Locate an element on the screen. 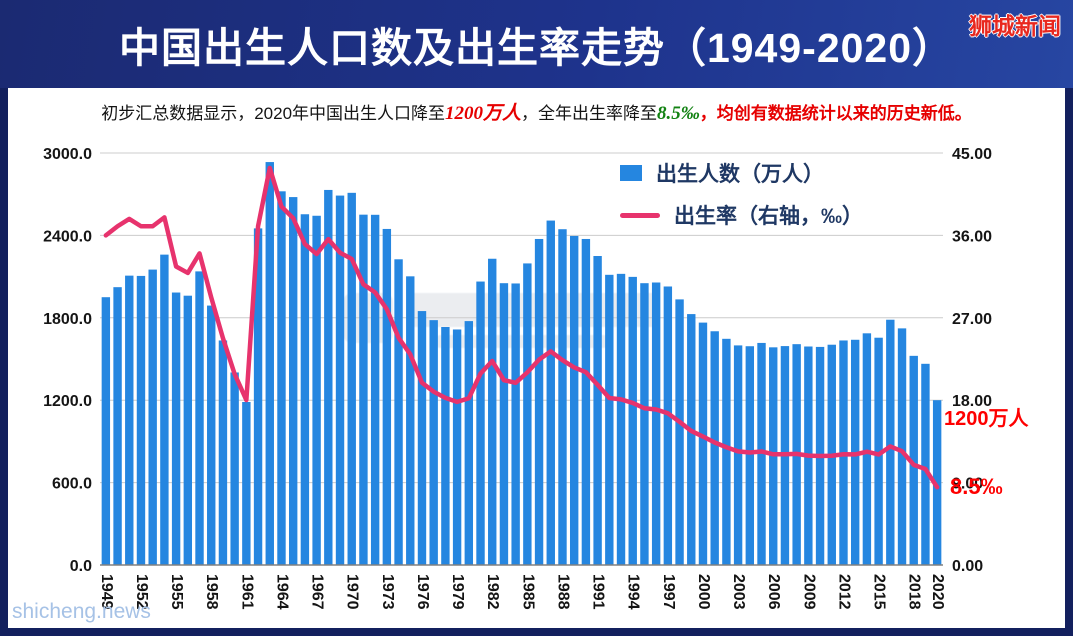 This screenshot has height=636, width=1073. subtitle-rate-highlight: 8.5‰ is located at coordinates (678, 113).